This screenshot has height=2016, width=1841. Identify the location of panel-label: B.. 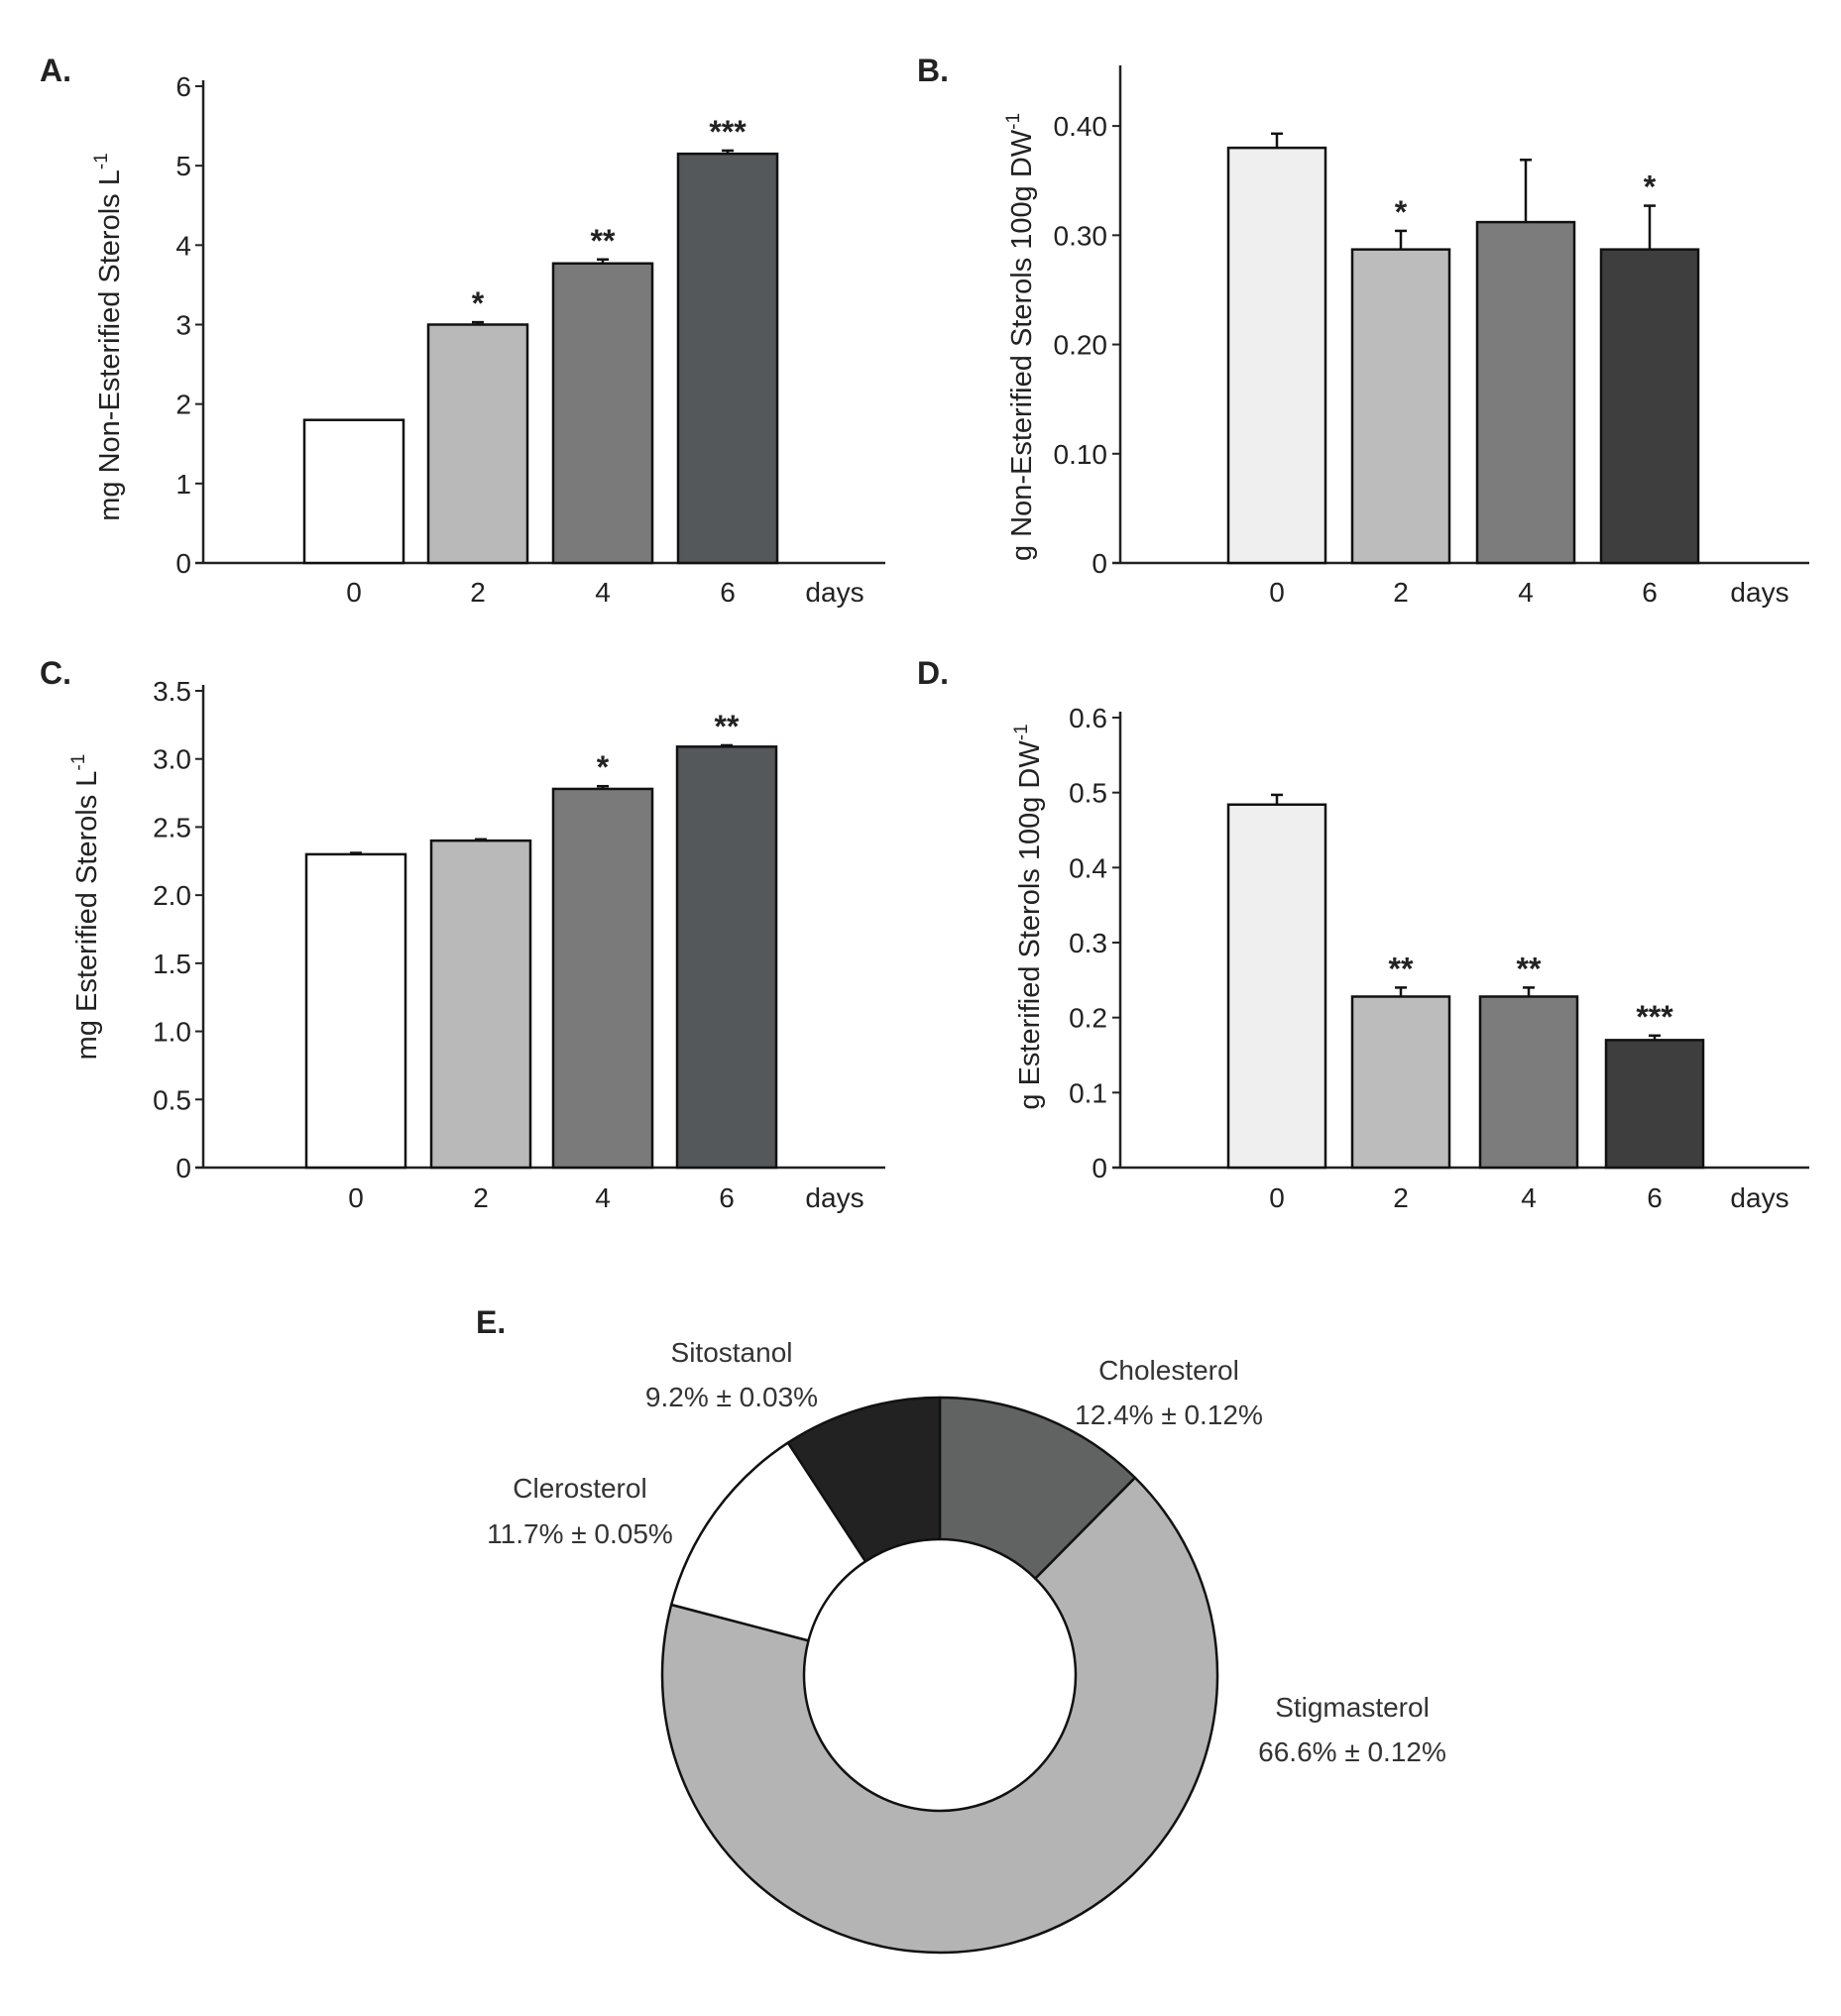
(933, 70).